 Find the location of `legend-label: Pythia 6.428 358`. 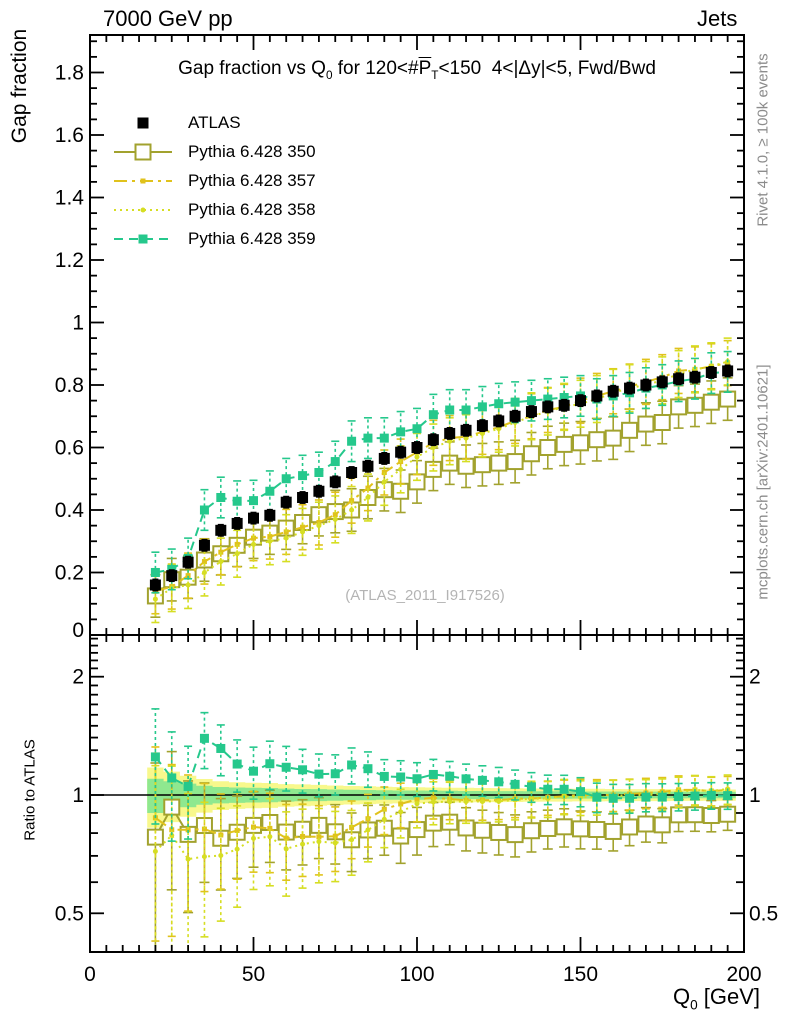

legend-label: Pythia 6.428 358 is located at coordinates (252, 209).